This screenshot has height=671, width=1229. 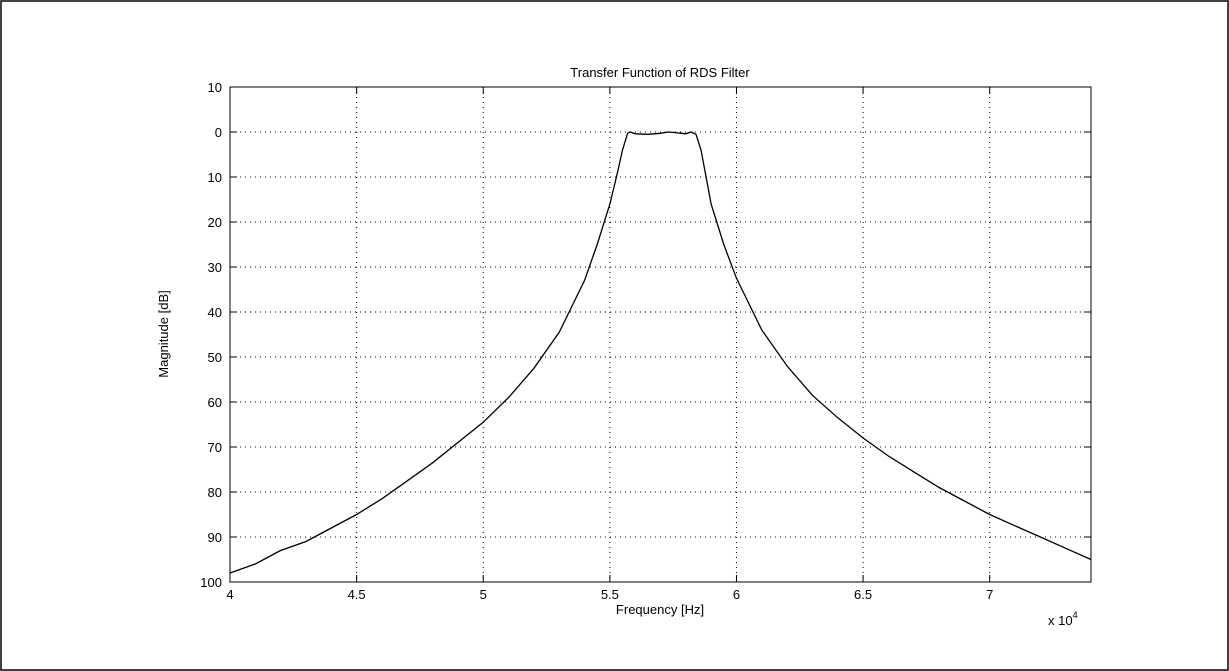 What do you see at coordinates (483, 594) in the screenshot?
I see `x-tick-label: 5` at bounding box center [483, 594].